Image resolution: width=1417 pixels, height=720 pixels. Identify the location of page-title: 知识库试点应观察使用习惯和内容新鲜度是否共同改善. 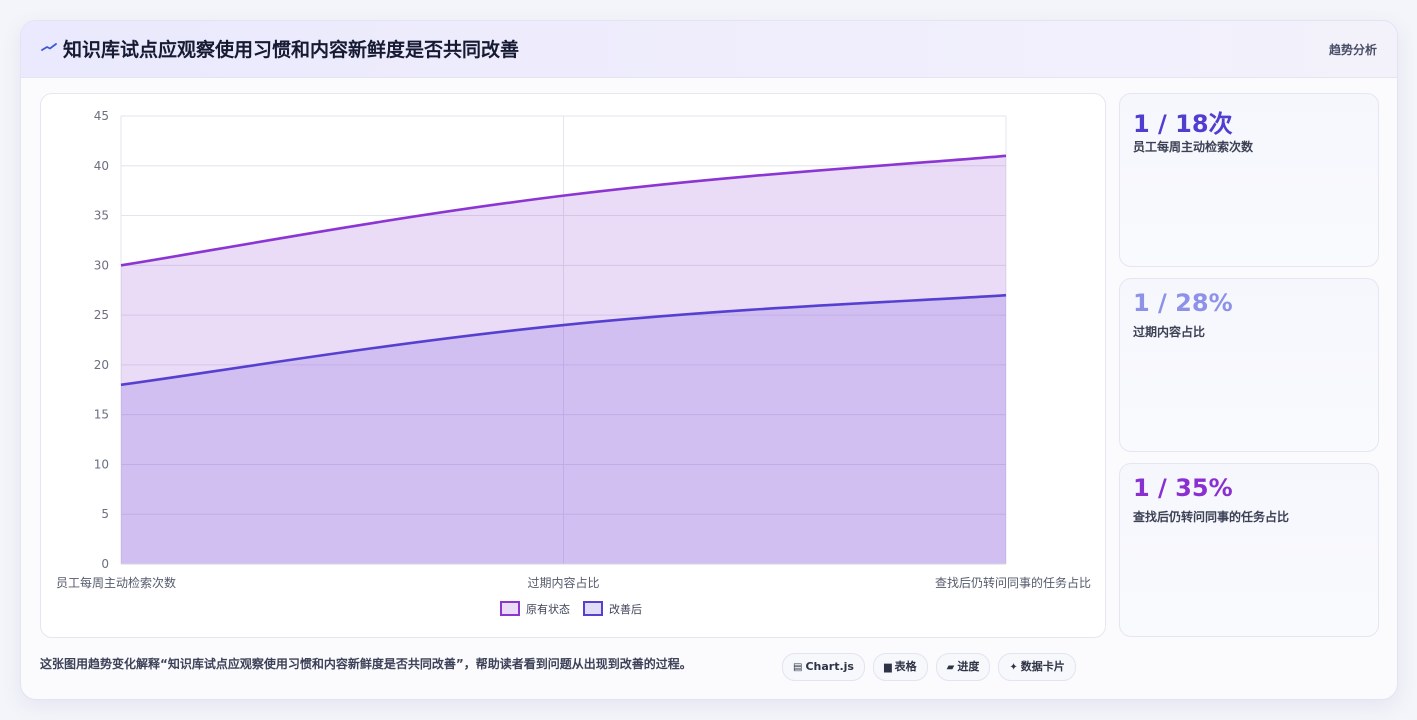
(291, 50).